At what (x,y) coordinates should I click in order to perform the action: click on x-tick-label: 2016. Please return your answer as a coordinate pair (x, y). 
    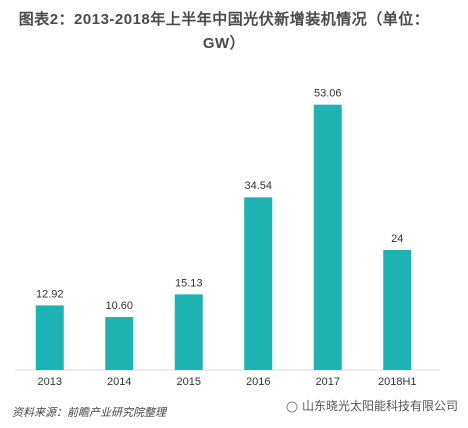
    Looking at the image, I should click on (258, 382).